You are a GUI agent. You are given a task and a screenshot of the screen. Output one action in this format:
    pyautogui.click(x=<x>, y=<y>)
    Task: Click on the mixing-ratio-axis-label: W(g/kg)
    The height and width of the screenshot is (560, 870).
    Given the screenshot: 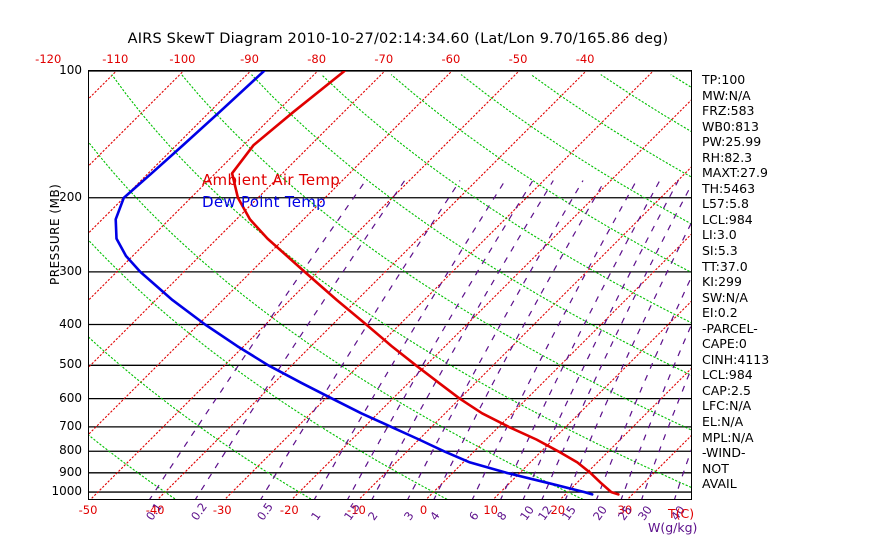 What is the action you would take?
    pyautogui.click(x=673, y=527)
    